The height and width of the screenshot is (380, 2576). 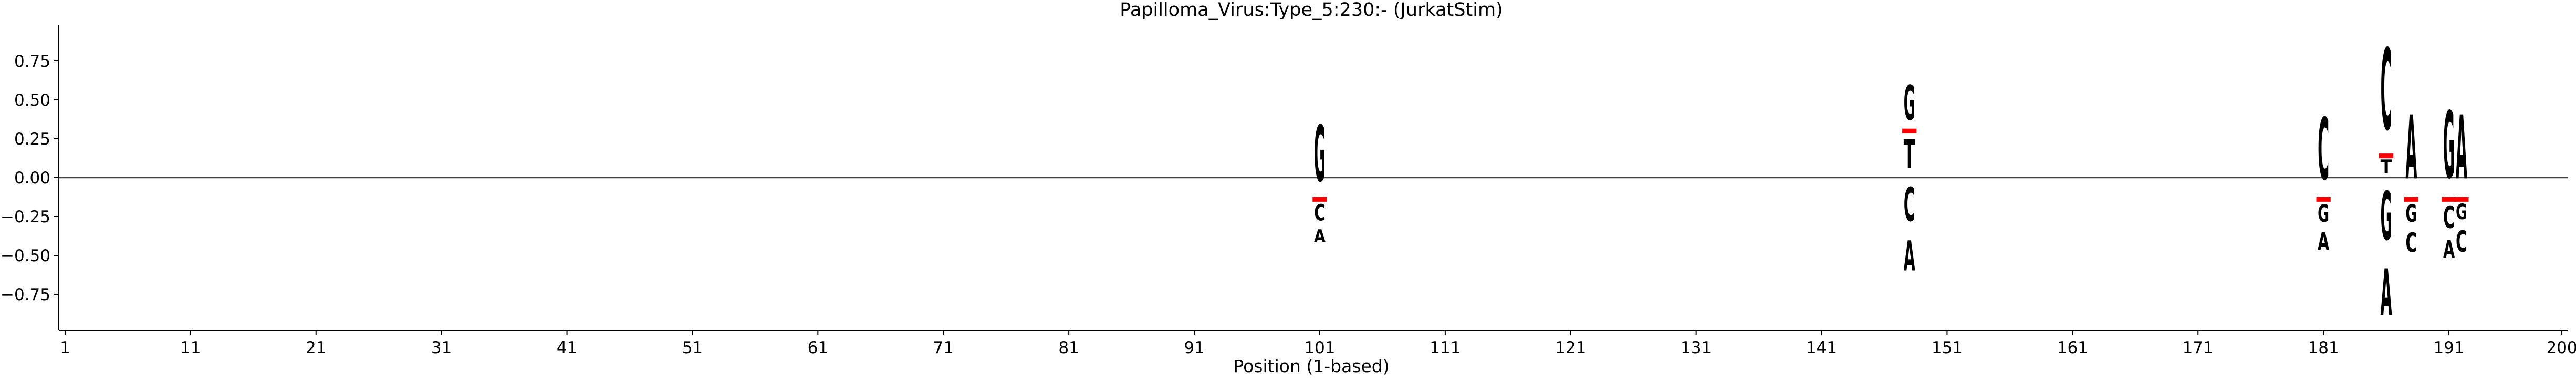 I want to click on y-tick-label: 0.25, so click(x=32, y=139).